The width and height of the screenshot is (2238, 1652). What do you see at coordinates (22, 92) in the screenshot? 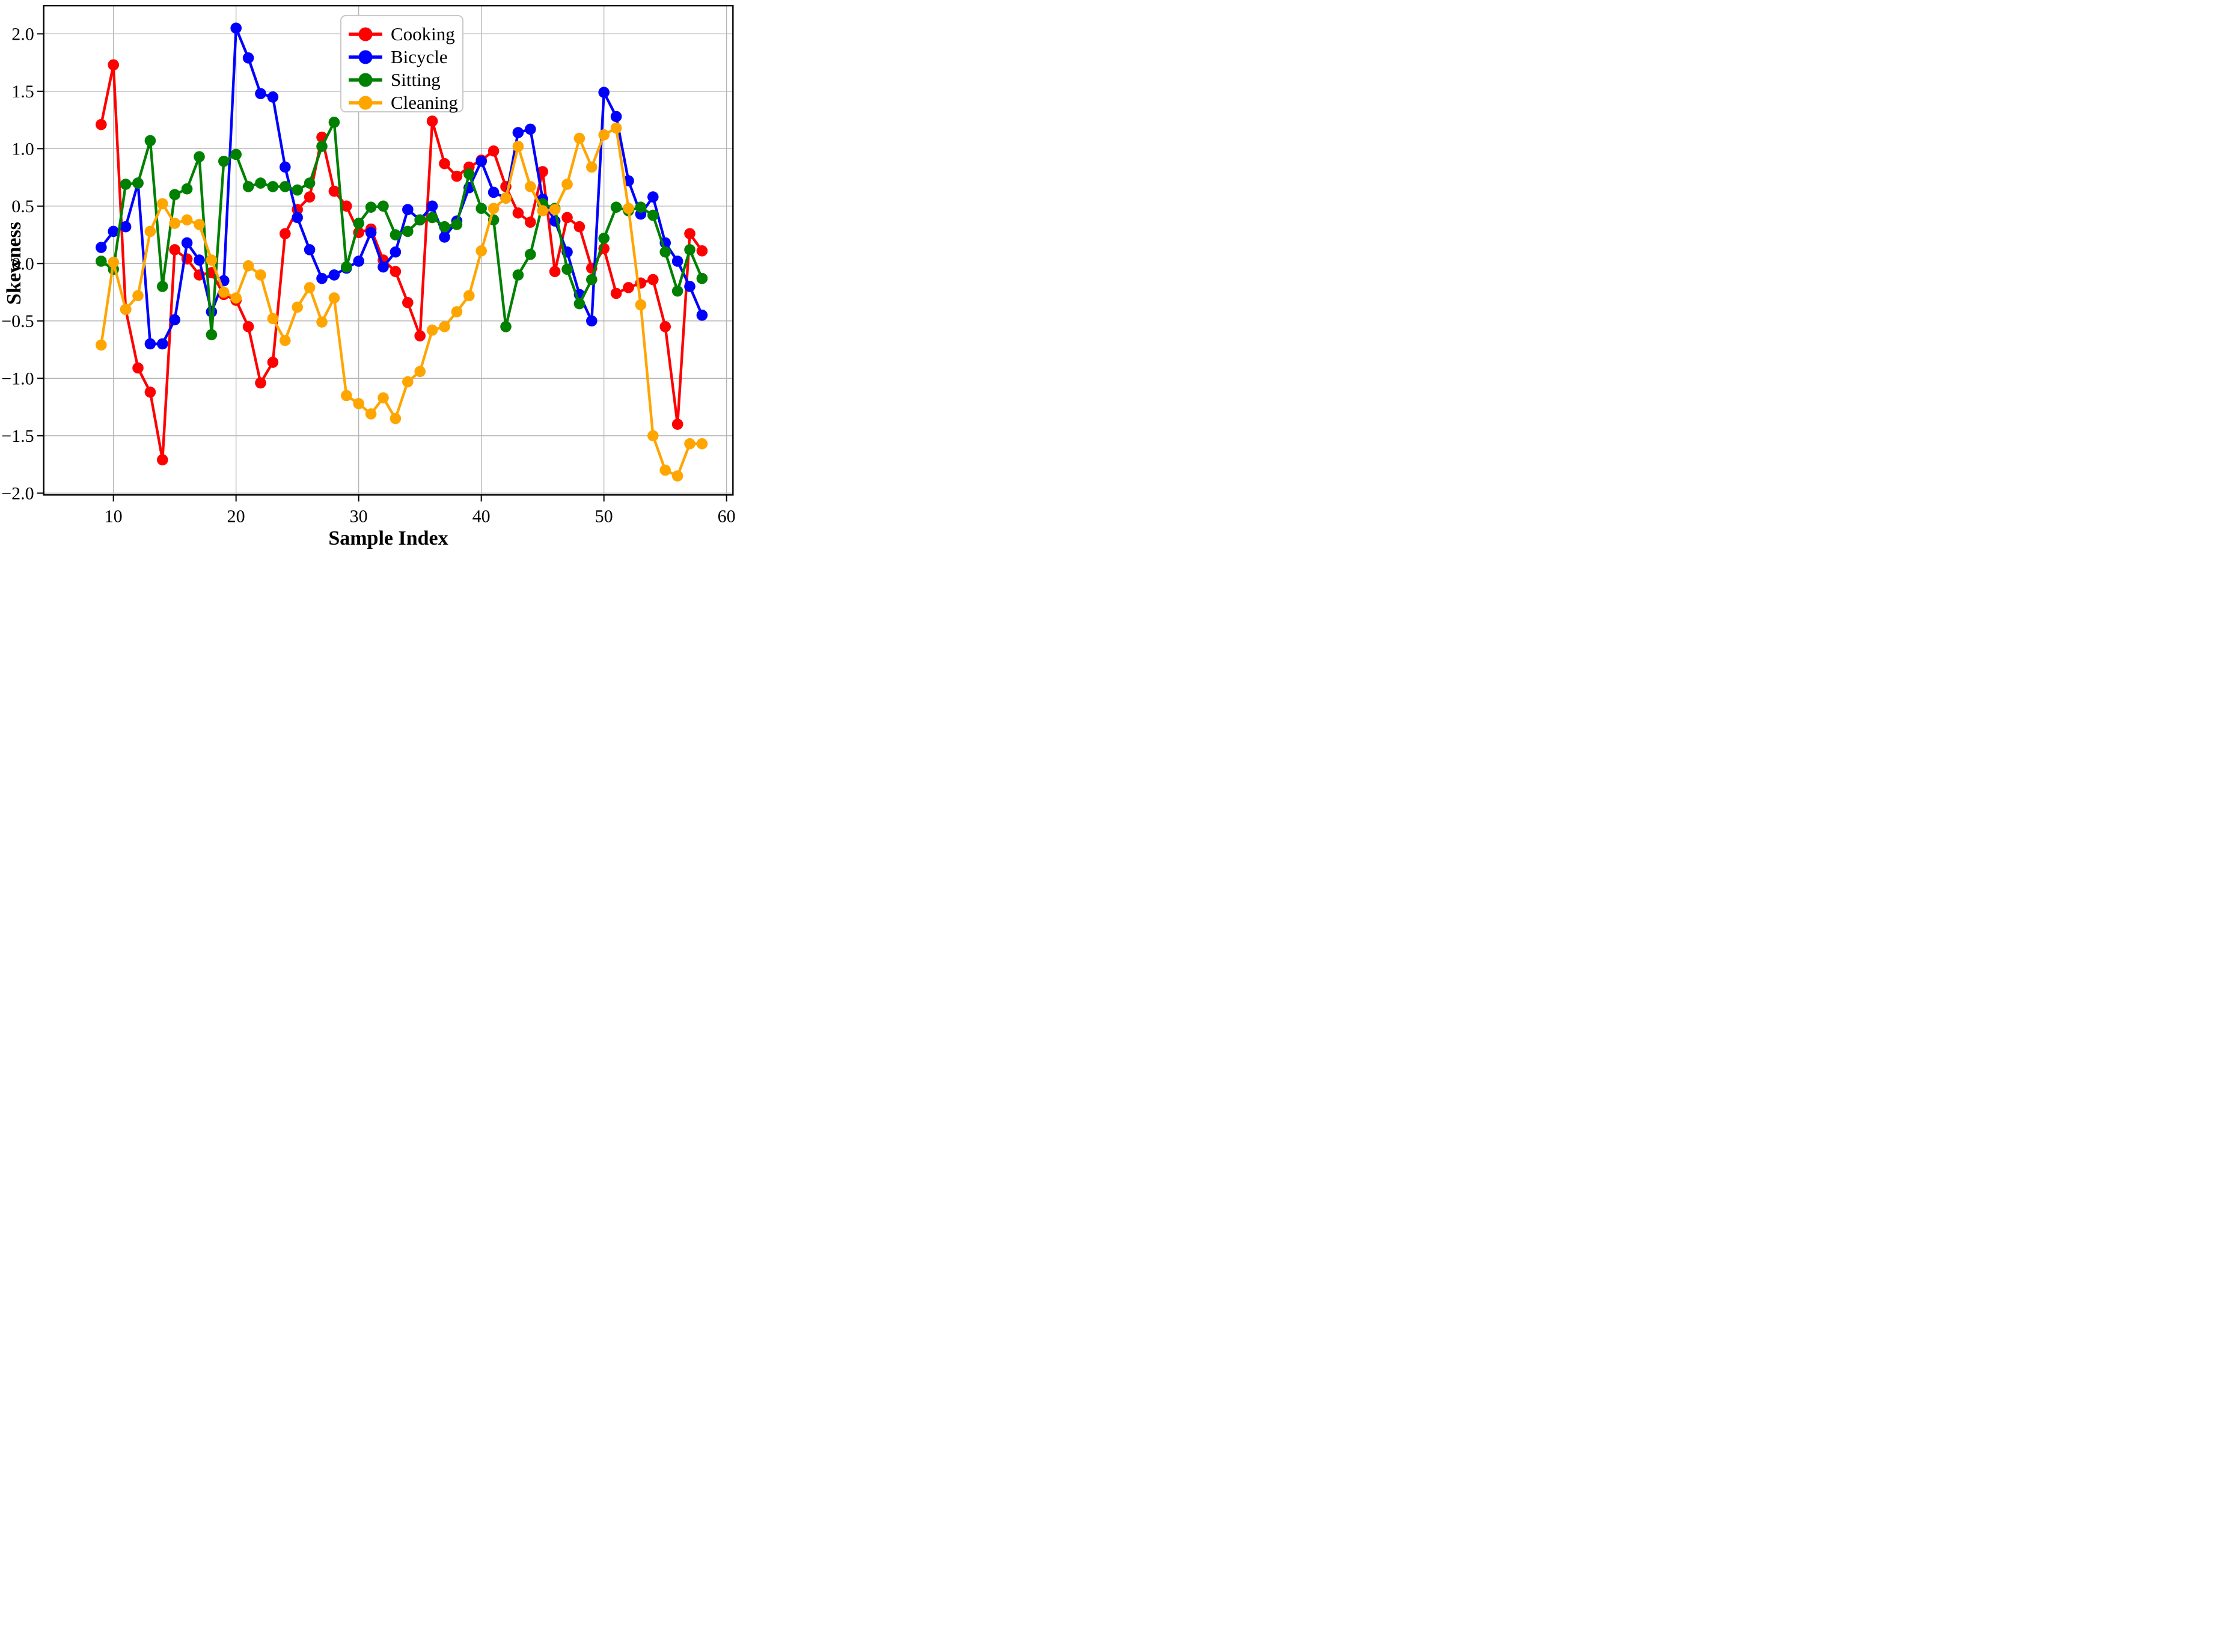
I see `y-tick-label: 1.5` at bounding box center [22, 92].